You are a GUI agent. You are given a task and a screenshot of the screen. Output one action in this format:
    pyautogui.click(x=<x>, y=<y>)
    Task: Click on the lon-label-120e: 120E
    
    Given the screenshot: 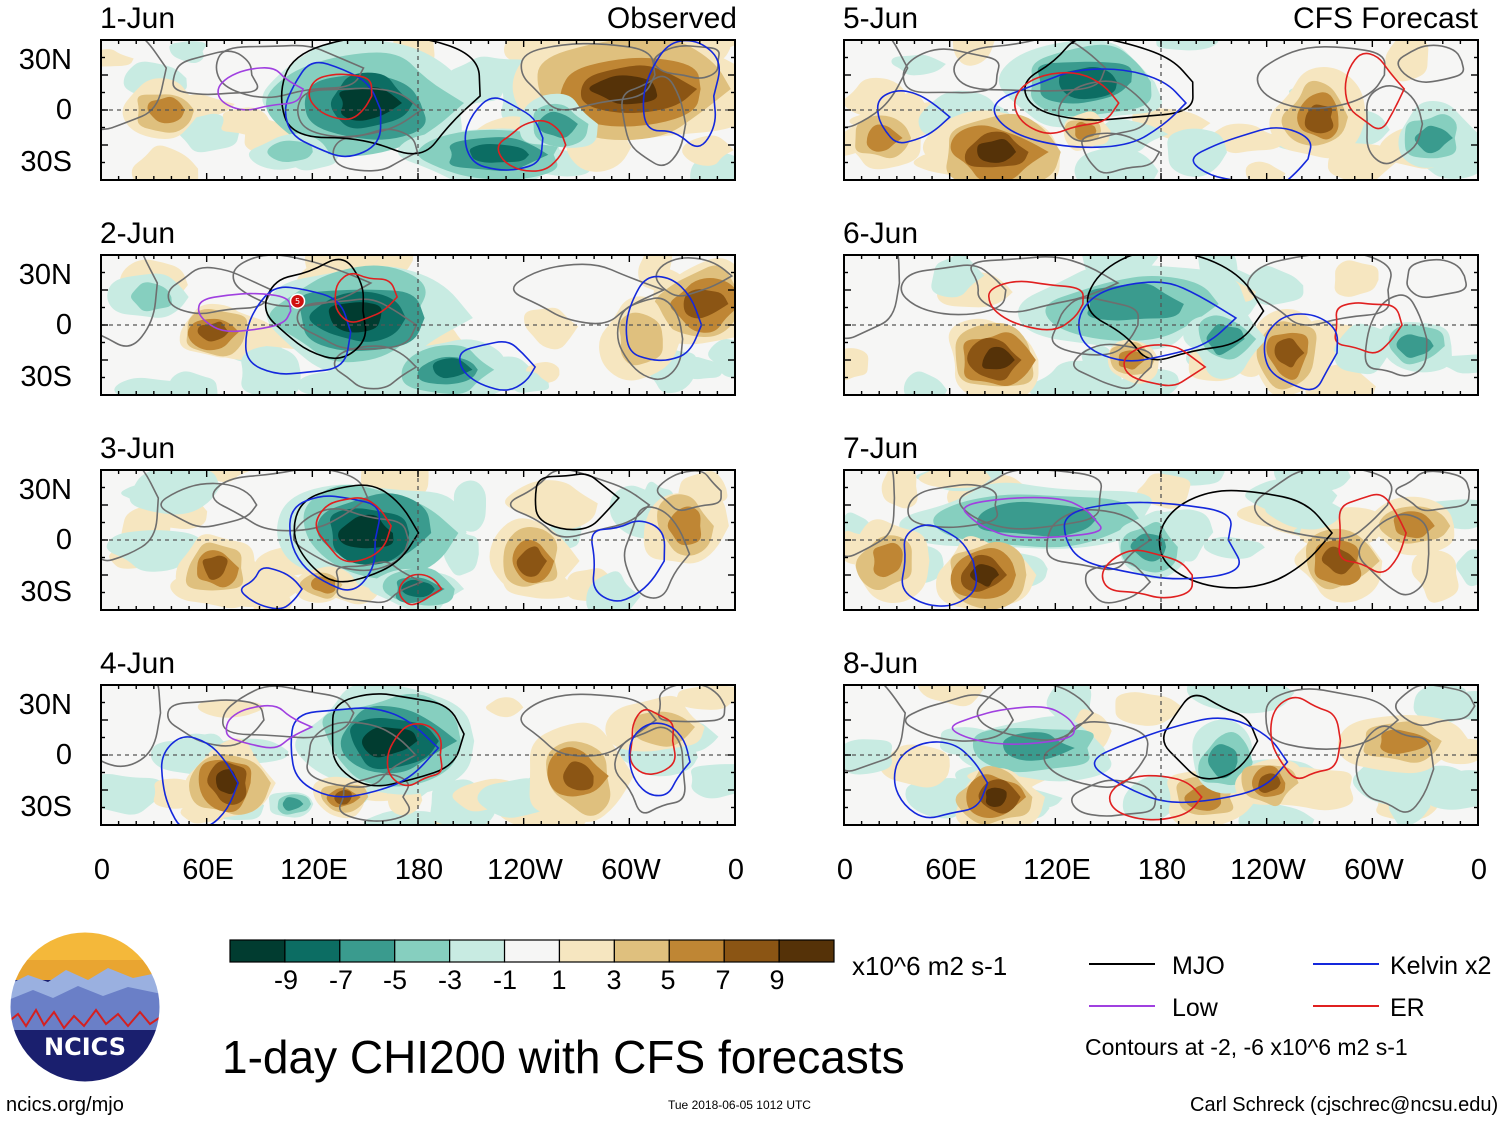 What is the action you would take?
    pyautogui.click(x=314, y=870)
    